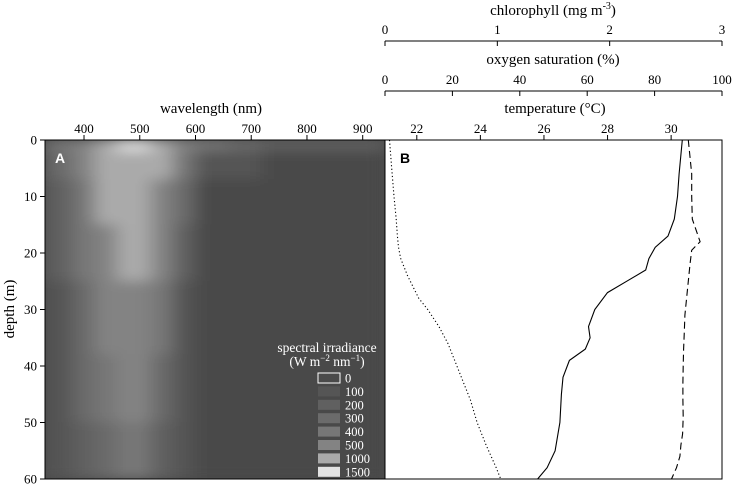 Image resolution: width=737 pixels, height=486 pixels. What do you see at coordinates (385, 79) in the screenshot?
I see `axis-tick-label: 0` at bounding box center [385, 79].